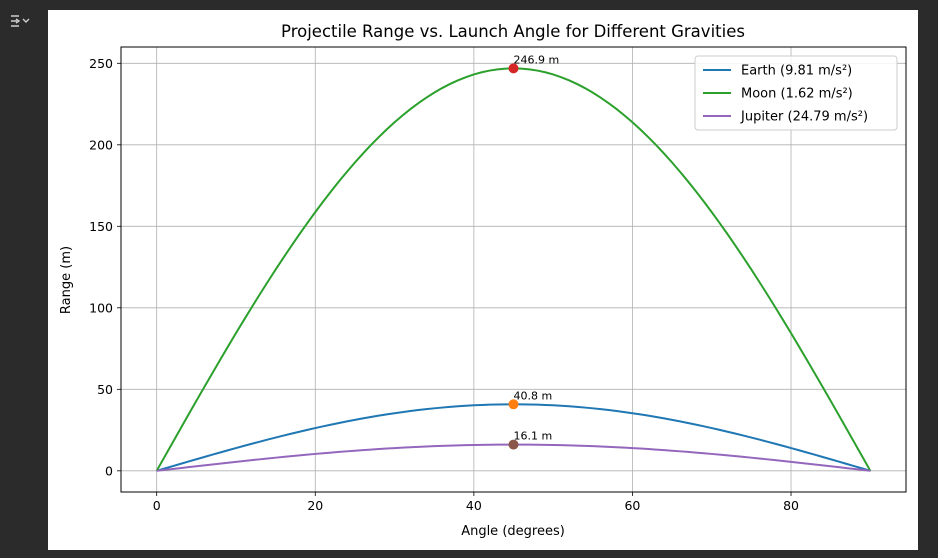  What do you see at coordinates (791, 505) in the screenshot?
I see `x-tick-label: 80` at bounding box center [791, 505].